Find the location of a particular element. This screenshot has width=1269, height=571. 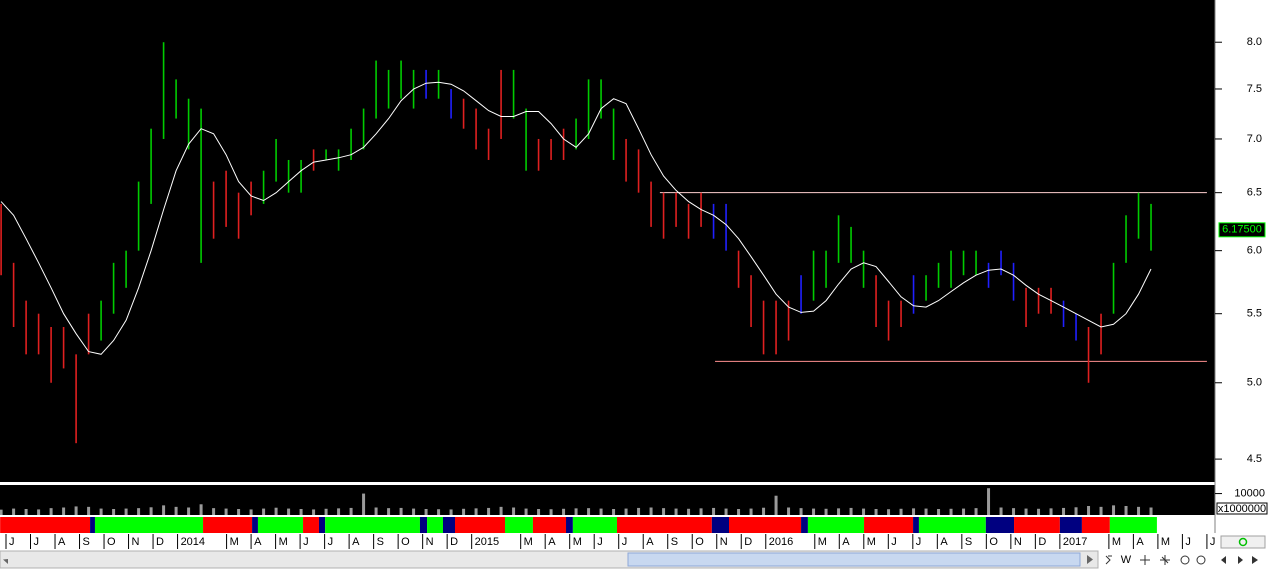

nav-icons is located at coordinates (1239, 560).